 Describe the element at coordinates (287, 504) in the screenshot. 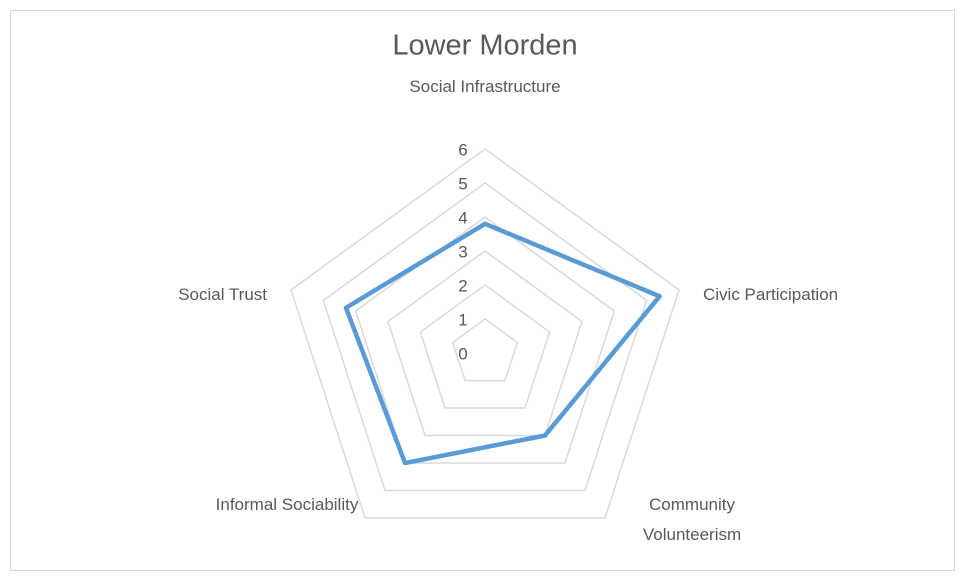

I see `category-label: Informal Sociability` at that location.